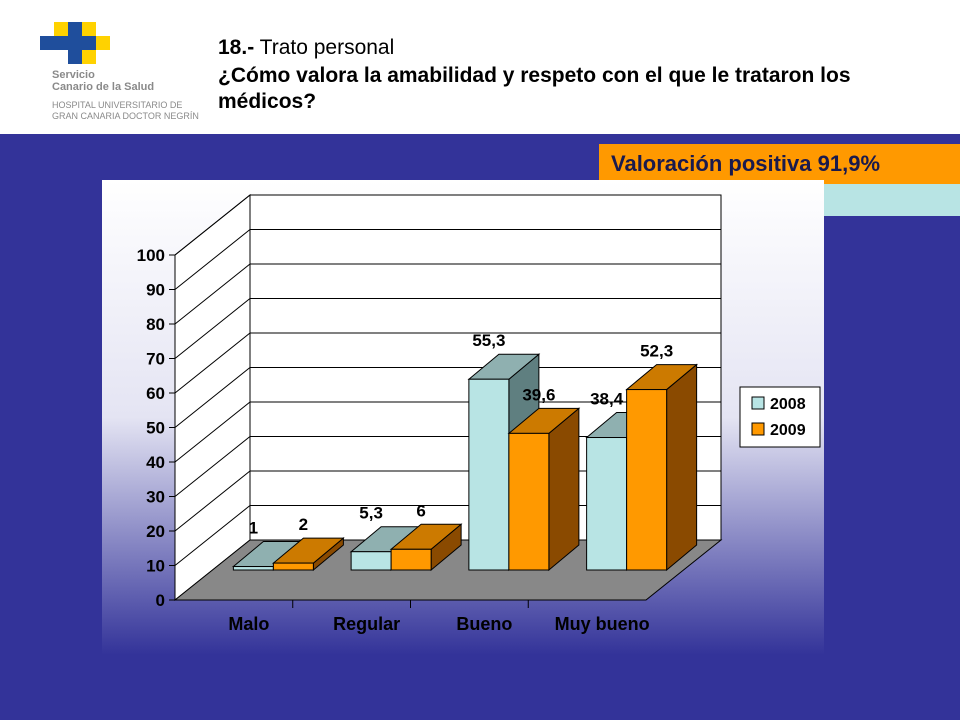 This screenshot has width=960, height=720. I want to click on y-tick-label: 20, so click(155, 531).